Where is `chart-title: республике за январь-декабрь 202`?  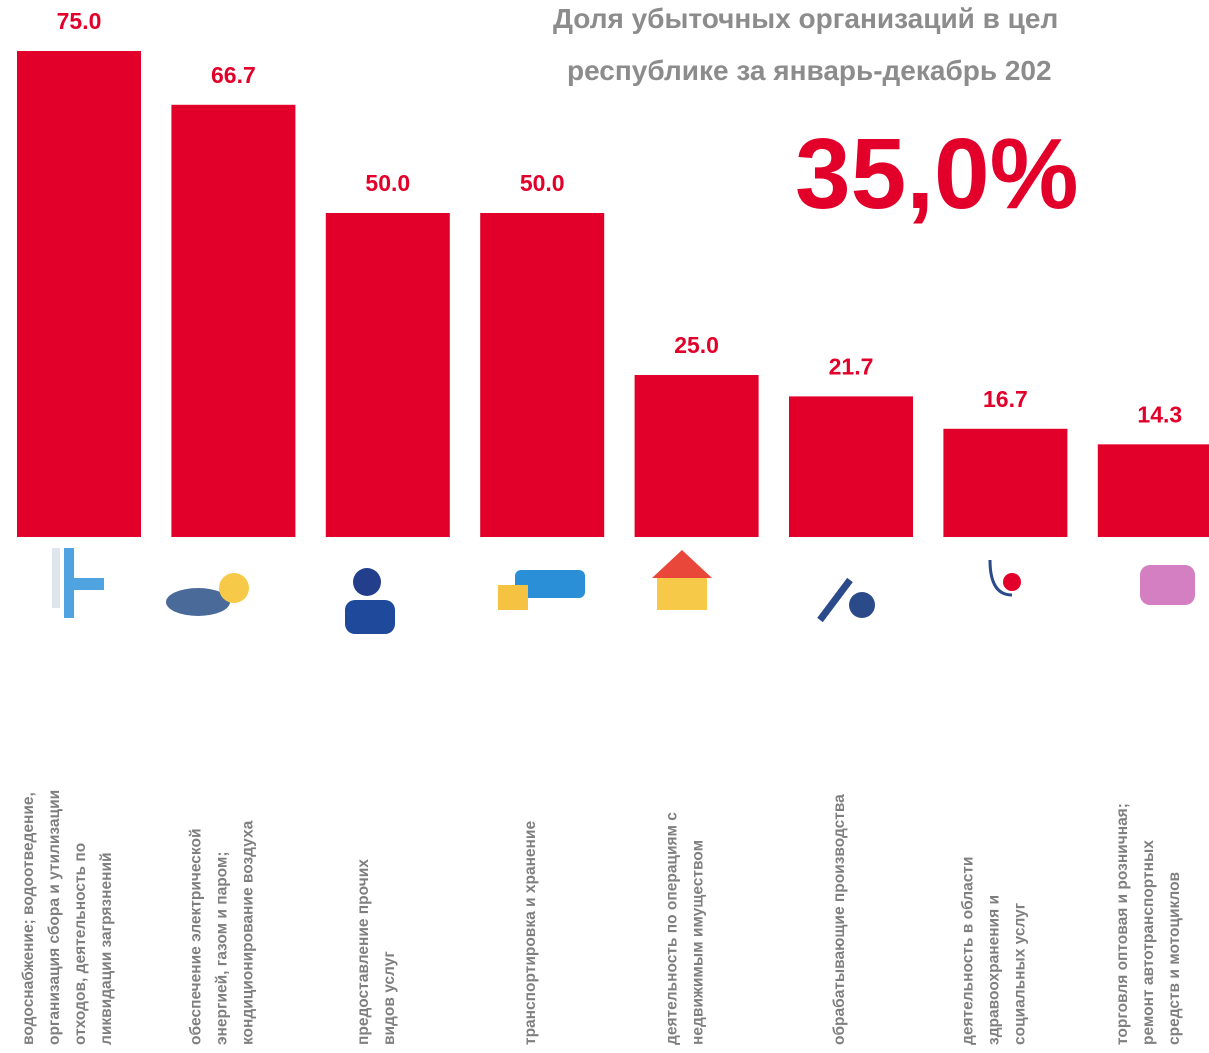 chart-title: республике за январь-декабрь 202 is located at coordinates (809, 70).